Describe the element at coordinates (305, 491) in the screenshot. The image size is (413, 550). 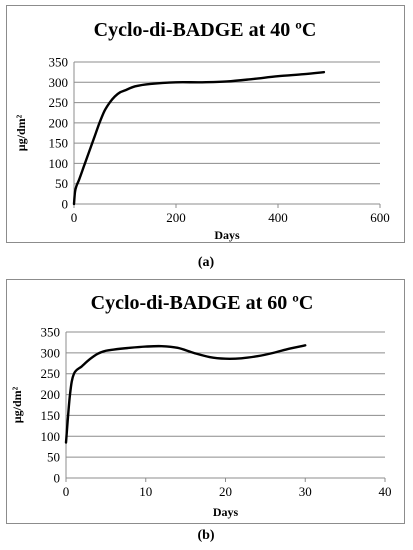
I see `x-tick-label: 30` at that location.